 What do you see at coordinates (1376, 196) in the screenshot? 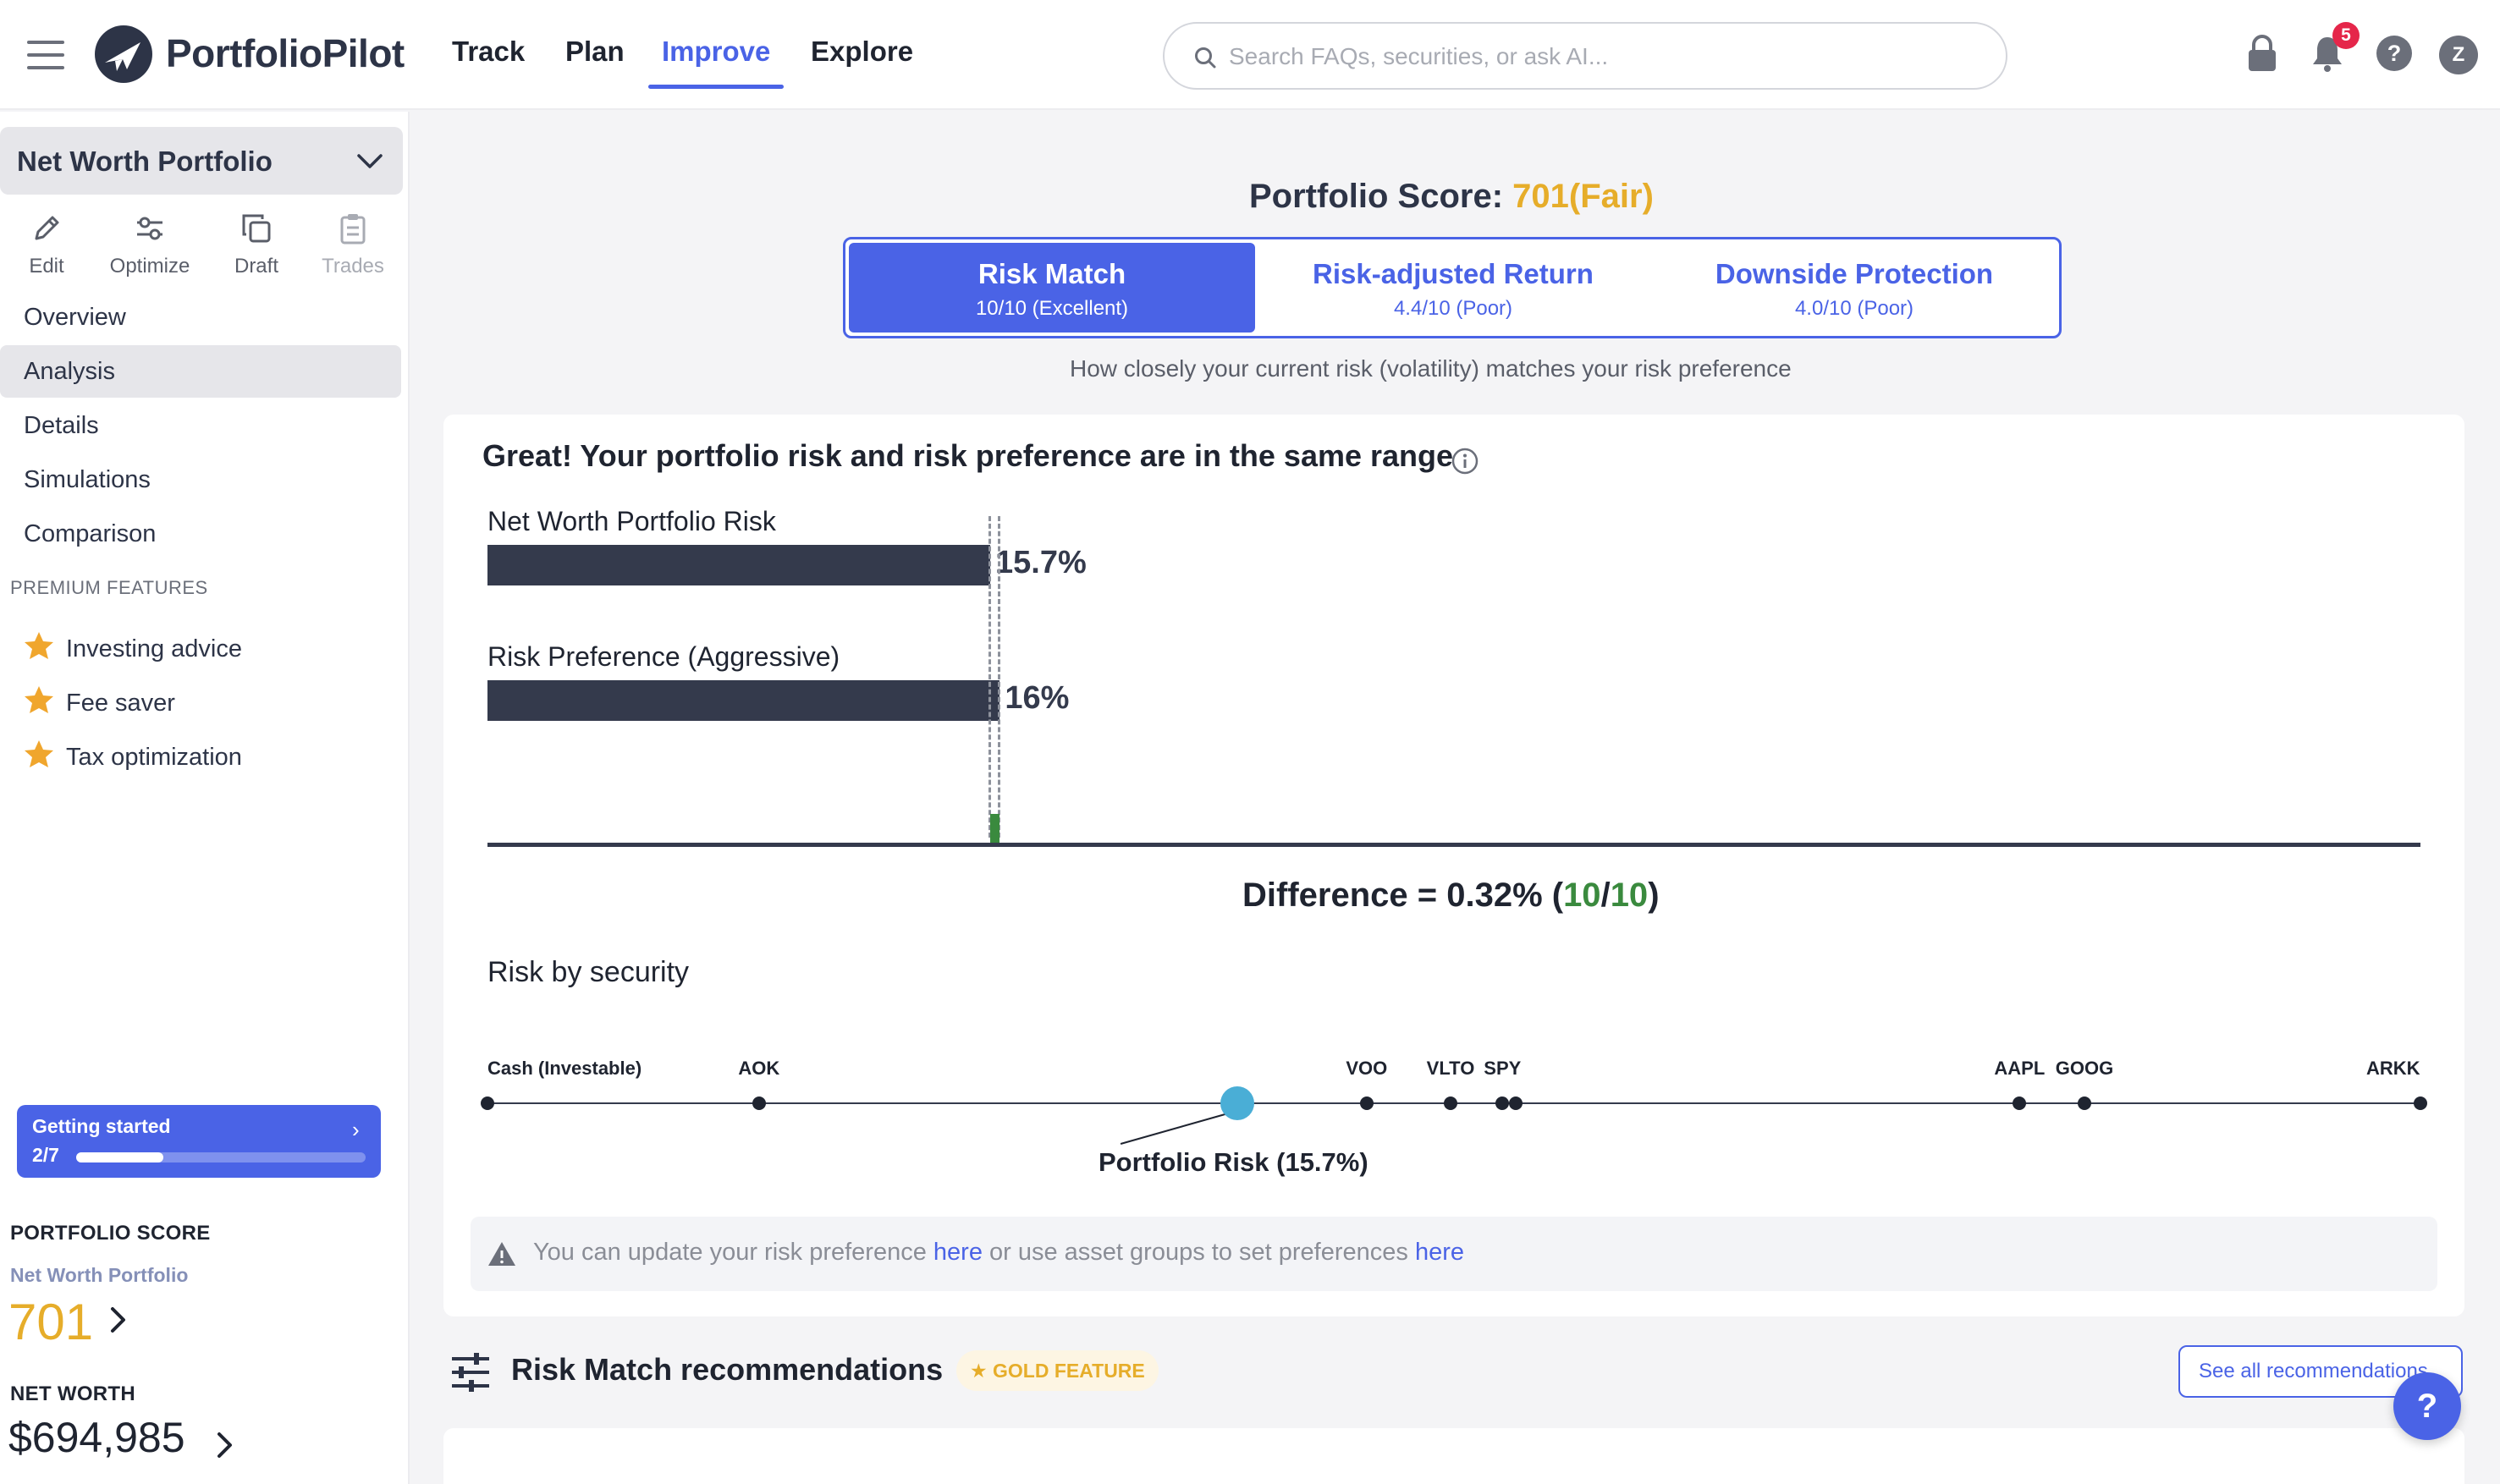
I see `score-label: Portfolio Score:` at bounding box center [1376, 196].